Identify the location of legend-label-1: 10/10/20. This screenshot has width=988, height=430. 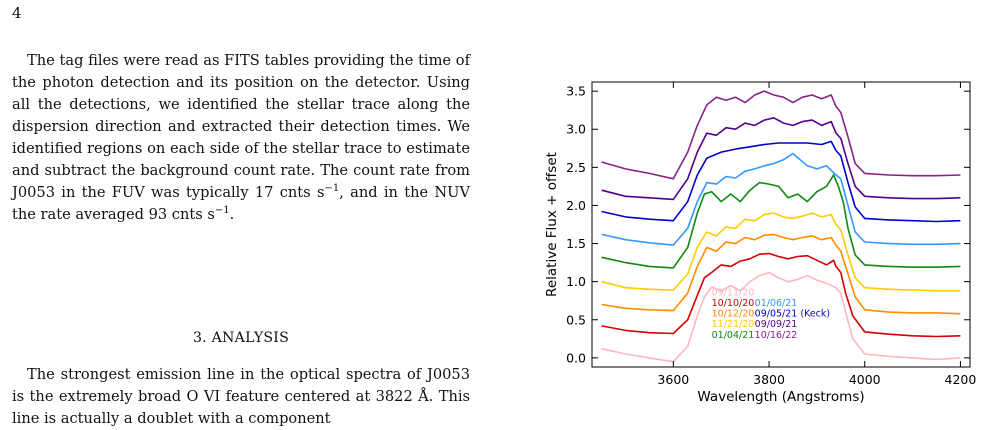
(733, 303).